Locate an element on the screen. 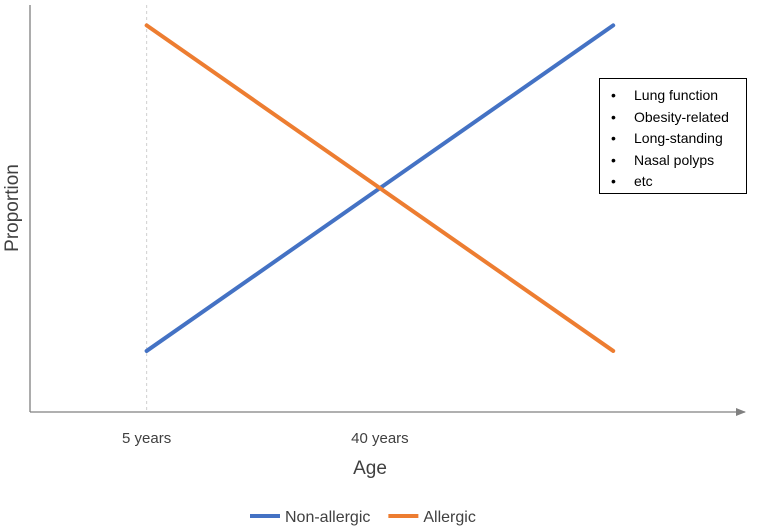  legend: Non-allergic Allergic is located at coordinates (363, 517).